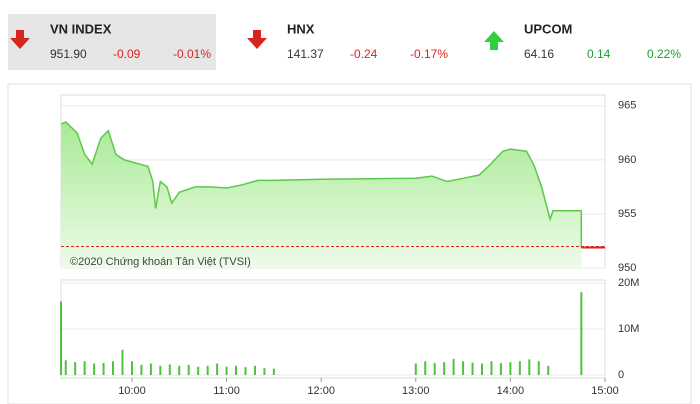 This screenshot has height=404, width=700. I want to click on credit: ©2020 Chứng khoán Tân Việt (TVSI), so click(160, 262).